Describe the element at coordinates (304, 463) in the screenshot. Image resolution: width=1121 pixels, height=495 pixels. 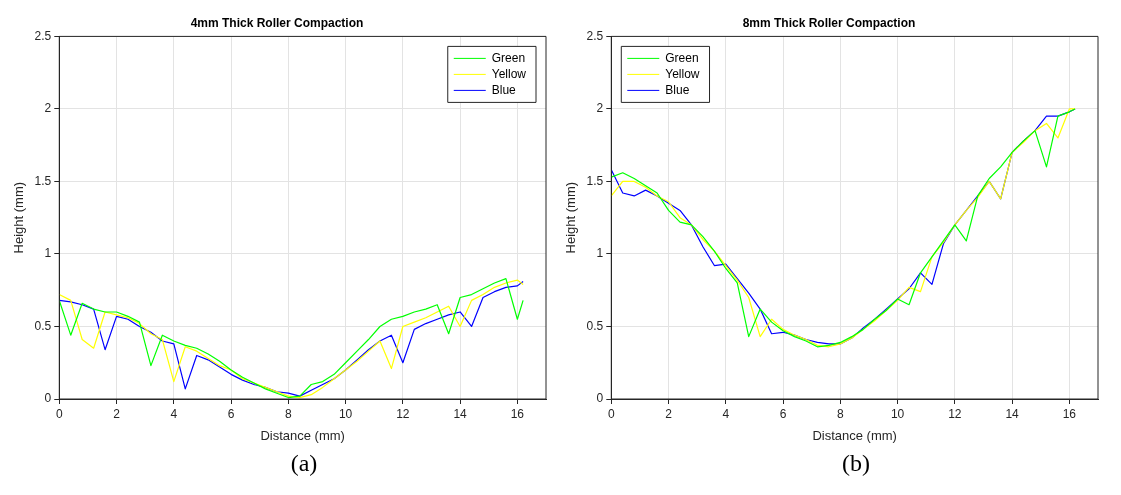
I see `text: (a)` at that location.